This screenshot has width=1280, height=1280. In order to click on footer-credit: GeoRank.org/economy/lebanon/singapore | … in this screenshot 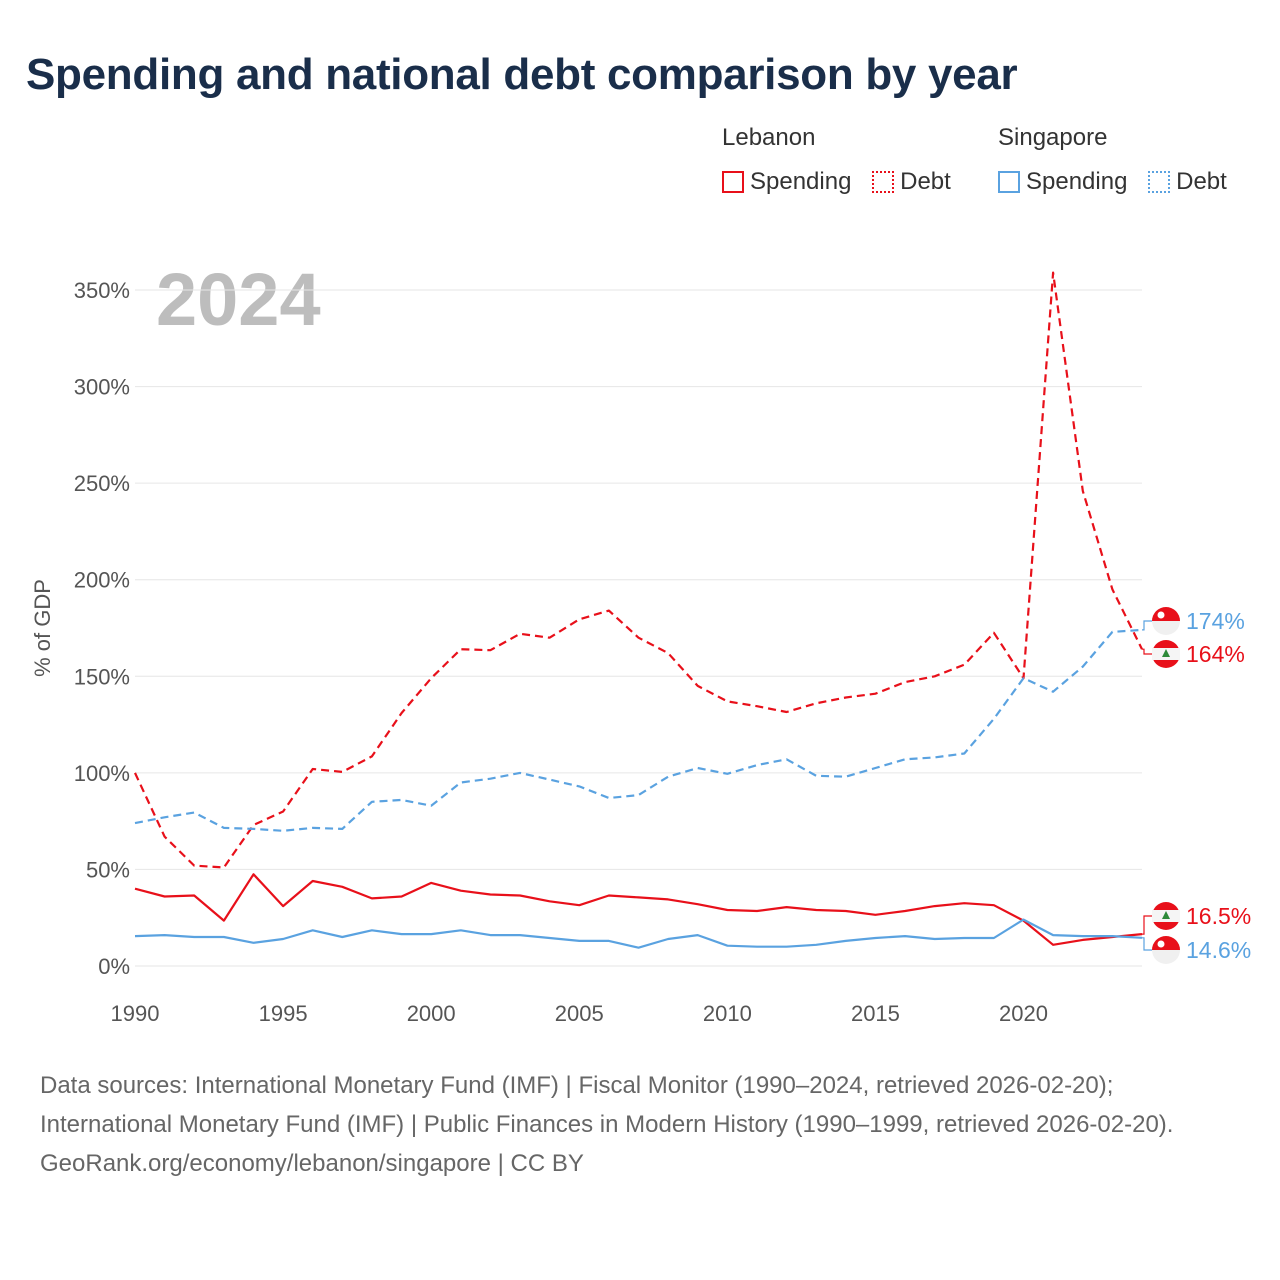, I will do `click(312, 1163)`.